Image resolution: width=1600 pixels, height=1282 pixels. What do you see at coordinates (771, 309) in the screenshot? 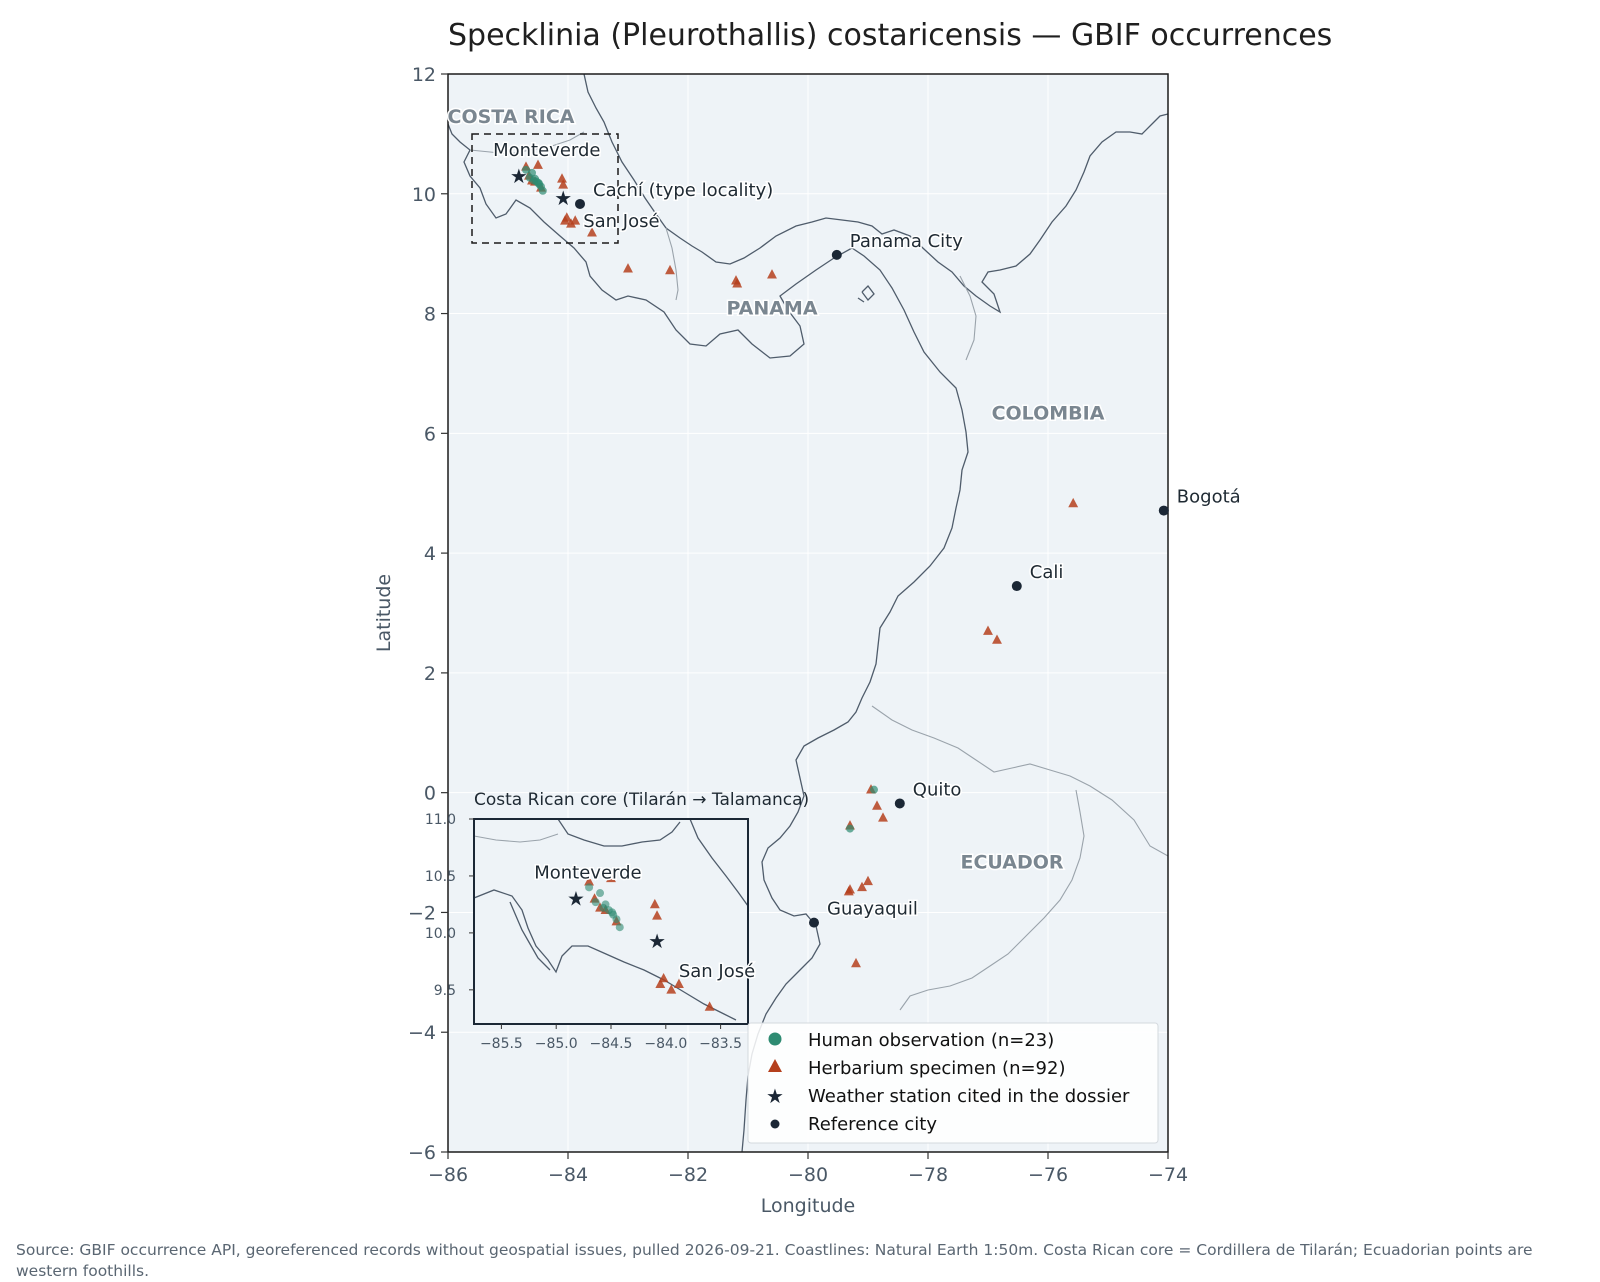
I see `country-label: PANAMA` at bounding box center [771, 309].